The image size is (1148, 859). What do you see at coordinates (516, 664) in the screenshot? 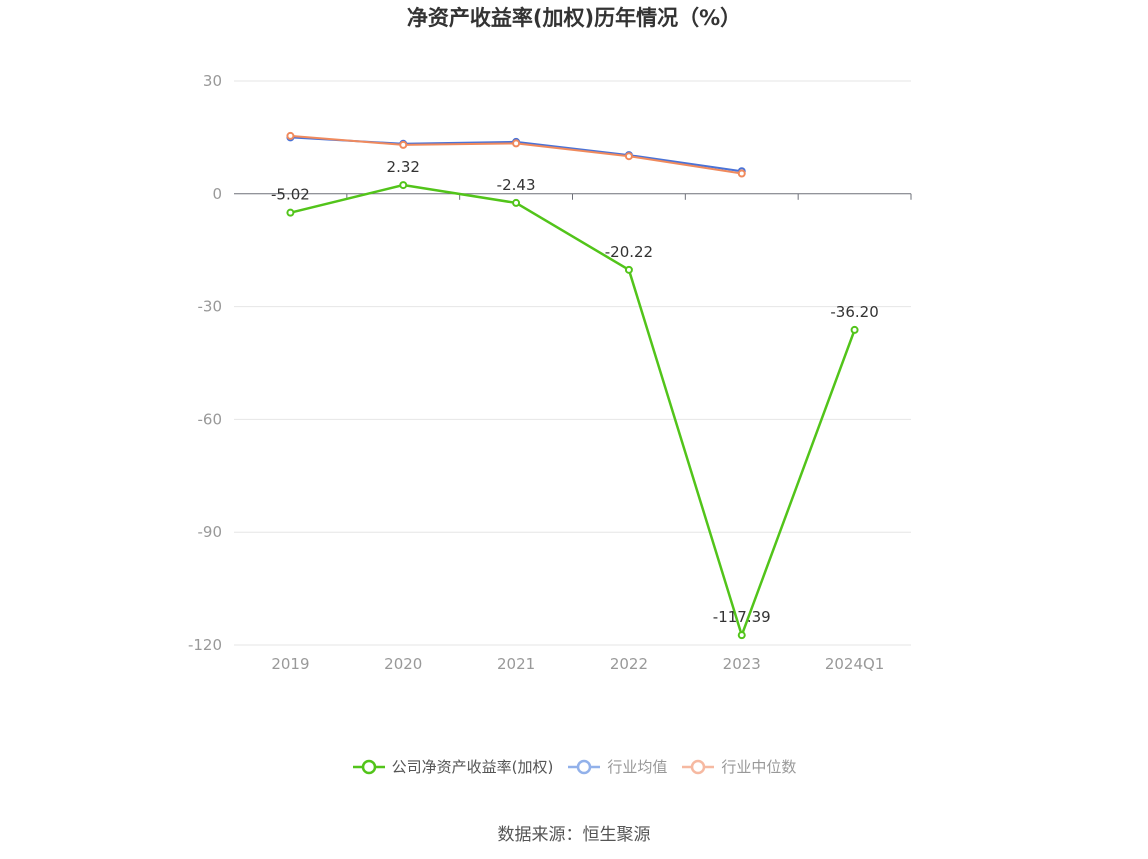
I see `x-tick-label: 2021` at bounding box center [516, 664].